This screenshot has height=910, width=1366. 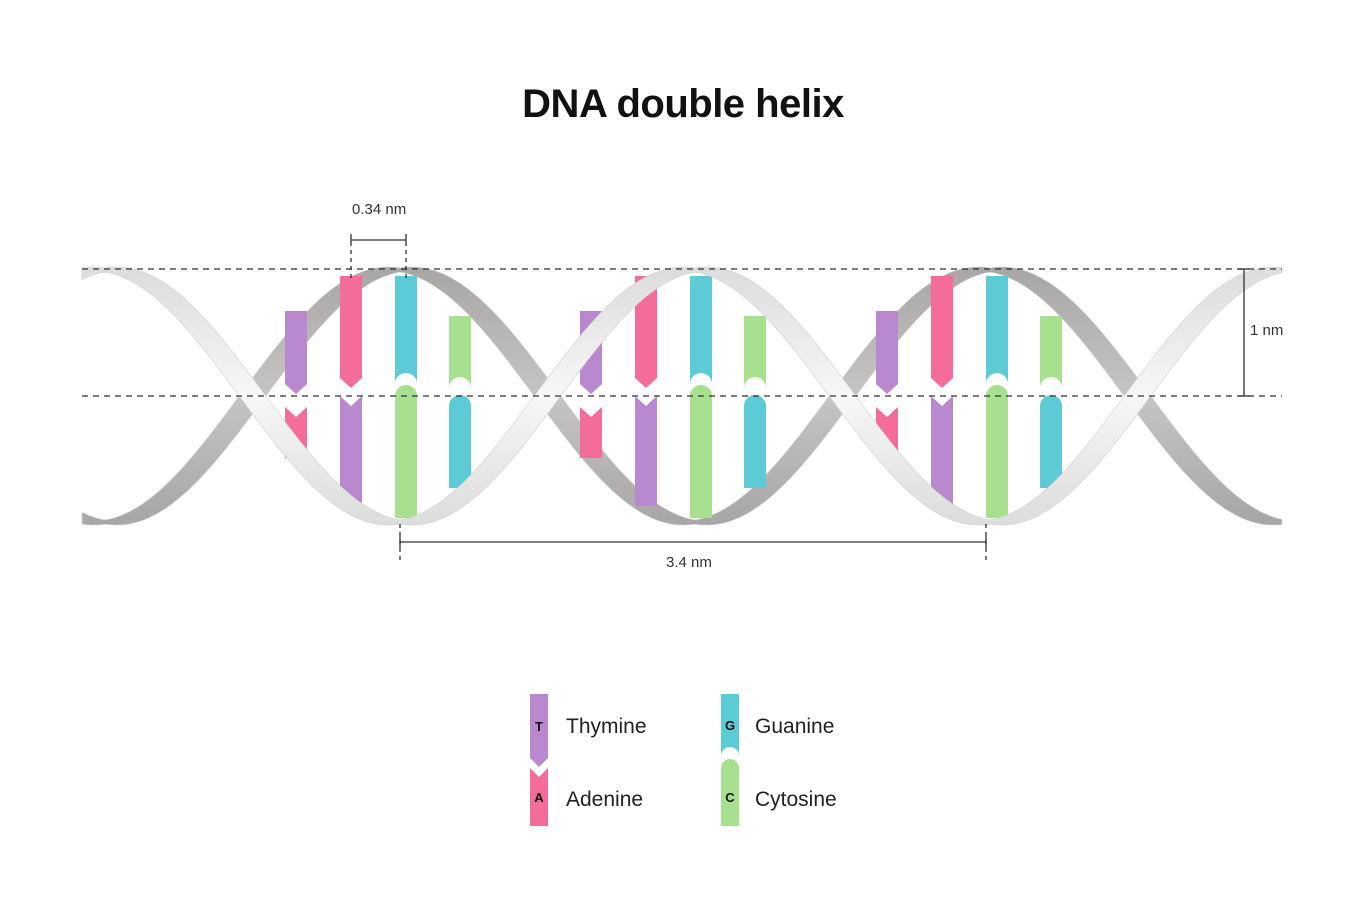 I want to click on legend-guanine-icon-letter: G, so click(x=730, y=725).